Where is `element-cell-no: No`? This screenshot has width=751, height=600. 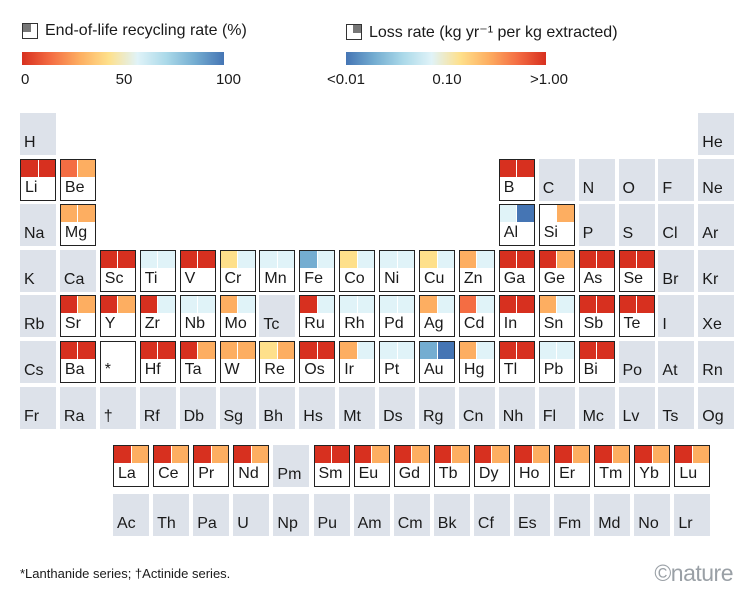 element-cell-no: No is located at coordinates (652, 515).